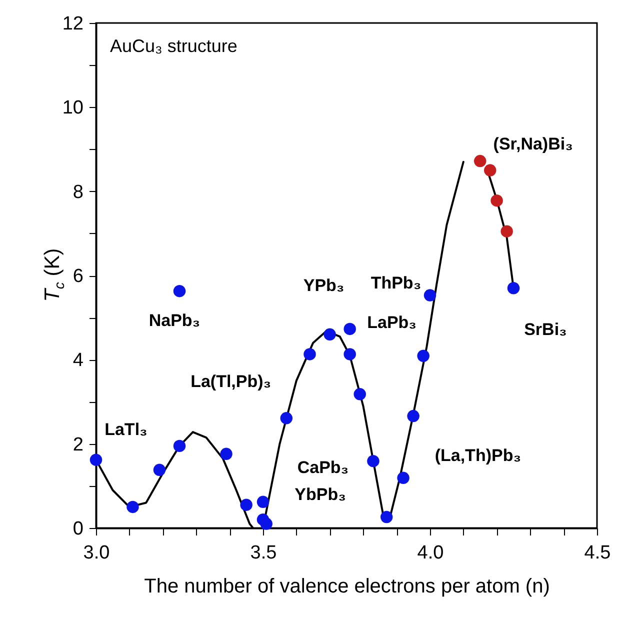 This screenshot has width=622, height=617. I want to click on x-axis-title: The number of valence electrons per atom (n), so click(347, 587).